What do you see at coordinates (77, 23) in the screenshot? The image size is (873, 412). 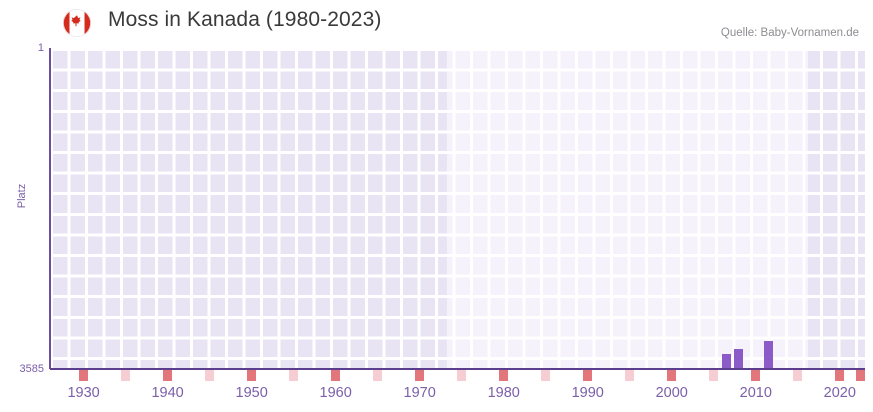 I see `canada-flag-icon` at bounding box center [77, 23].